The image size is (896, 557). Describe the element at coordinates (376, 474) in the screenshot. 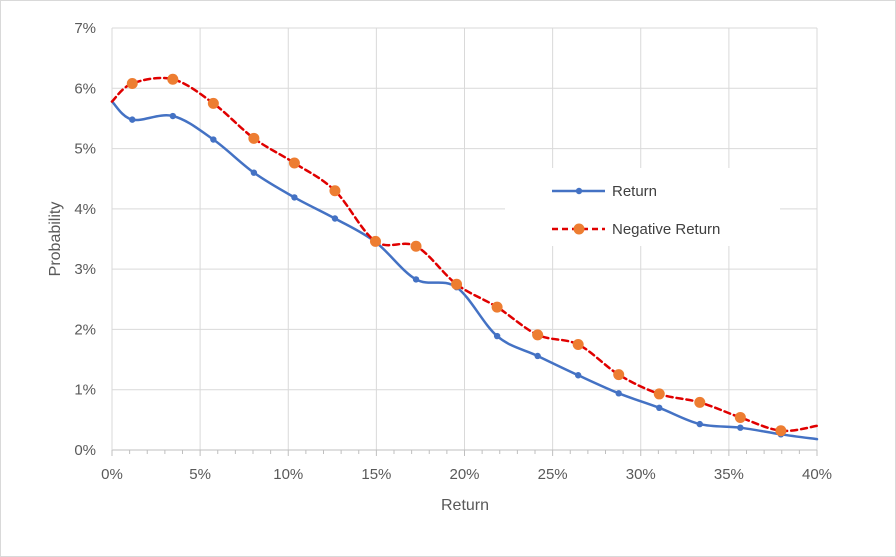

I see `x-tick-label: 15%` at that location.